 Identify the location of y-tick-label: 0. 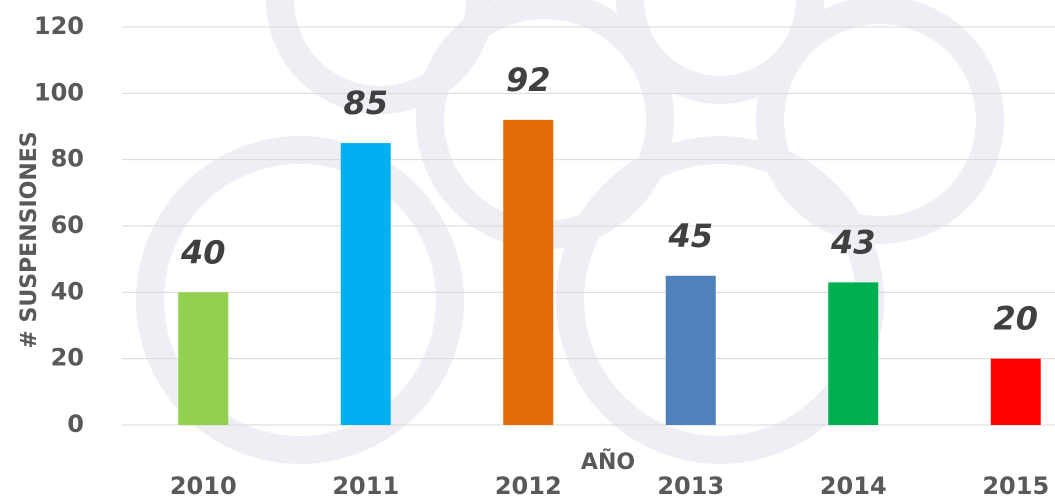
(75, 424).